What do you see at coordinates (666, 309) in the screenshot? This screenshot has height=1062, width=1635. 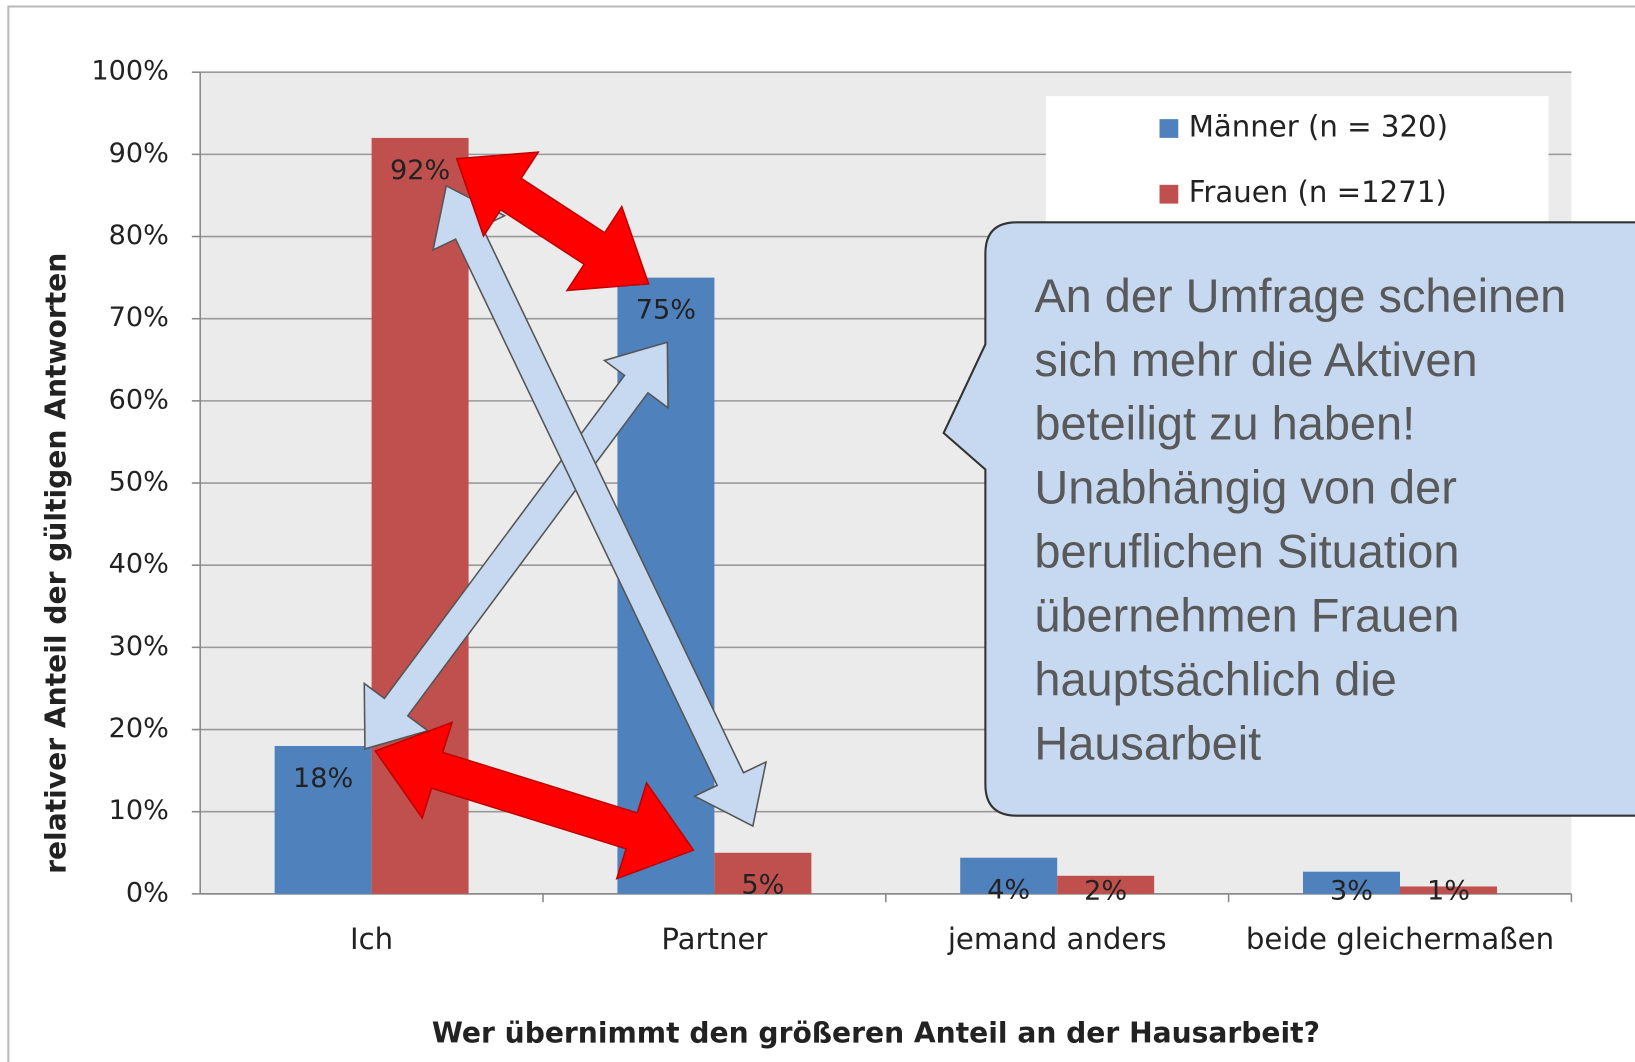 I see `value-label: 75%` at bounding box center [666, 309].